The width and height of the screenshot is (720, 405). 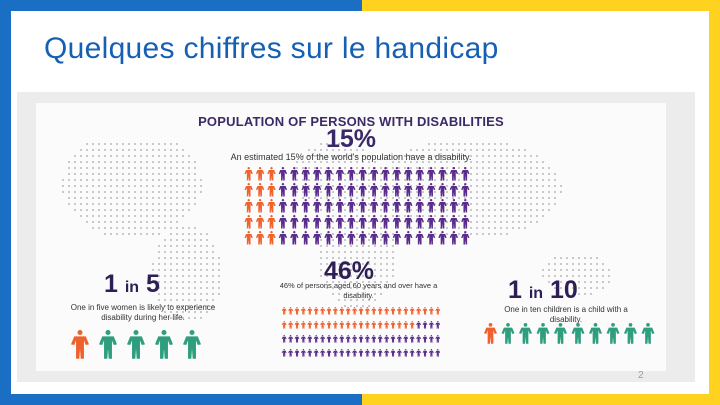 I want to click on person-icon-disabled, so click(x=260, y=206).